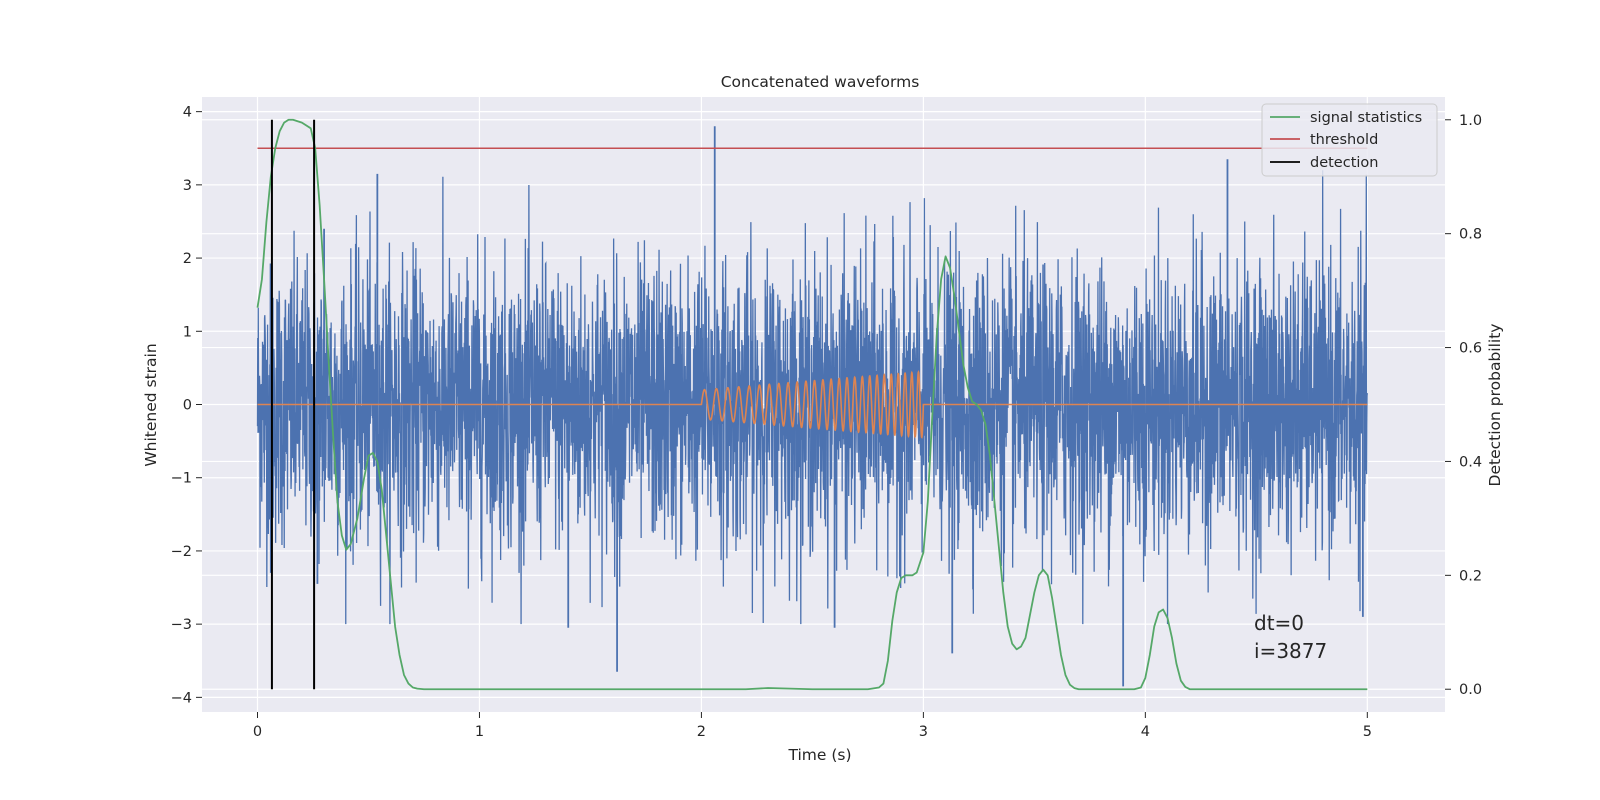 The width and height of the screenshot is (1600, 800). Describe the element at coordinates (187, 406) in the screenshot. I see `y-tick-label: 0` at that location.